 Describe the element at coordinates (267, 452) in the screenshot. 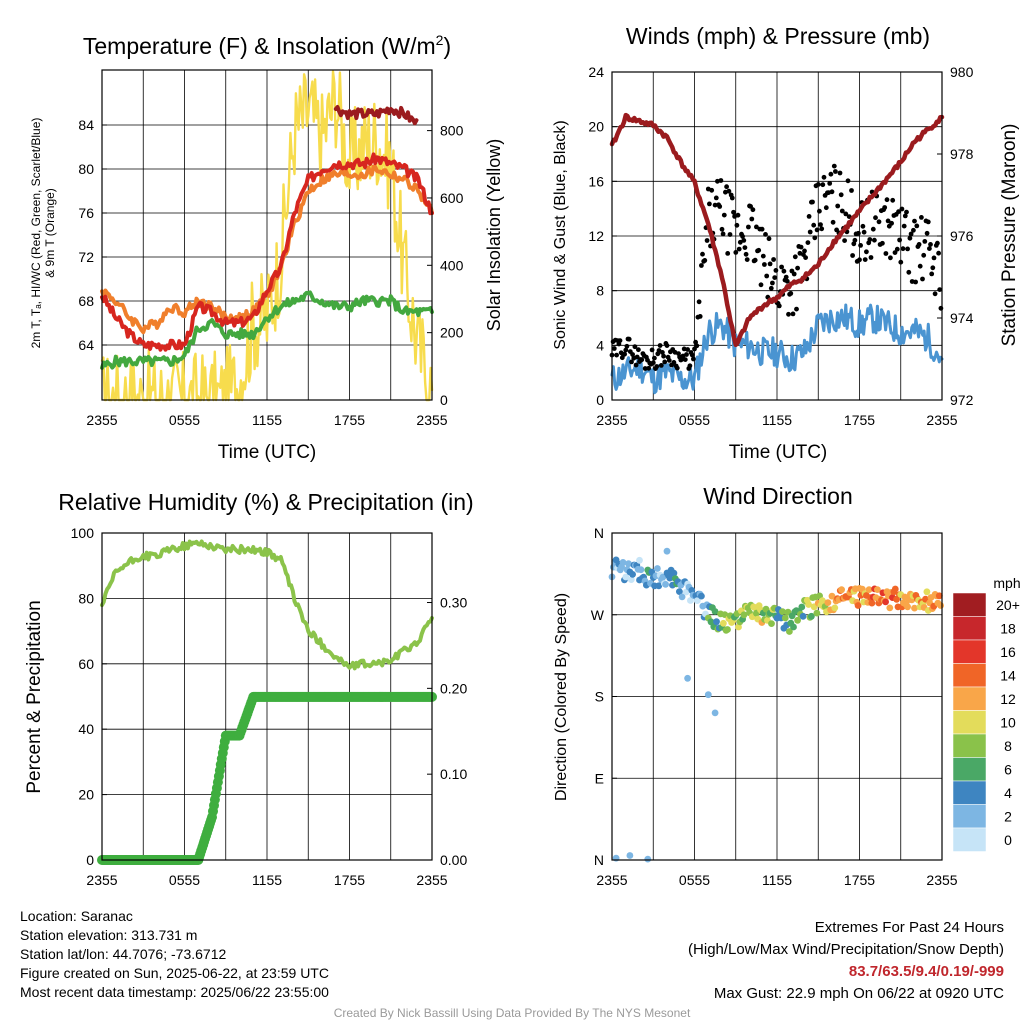

I see `temp-xlabel: Time (UTC)` at that location.